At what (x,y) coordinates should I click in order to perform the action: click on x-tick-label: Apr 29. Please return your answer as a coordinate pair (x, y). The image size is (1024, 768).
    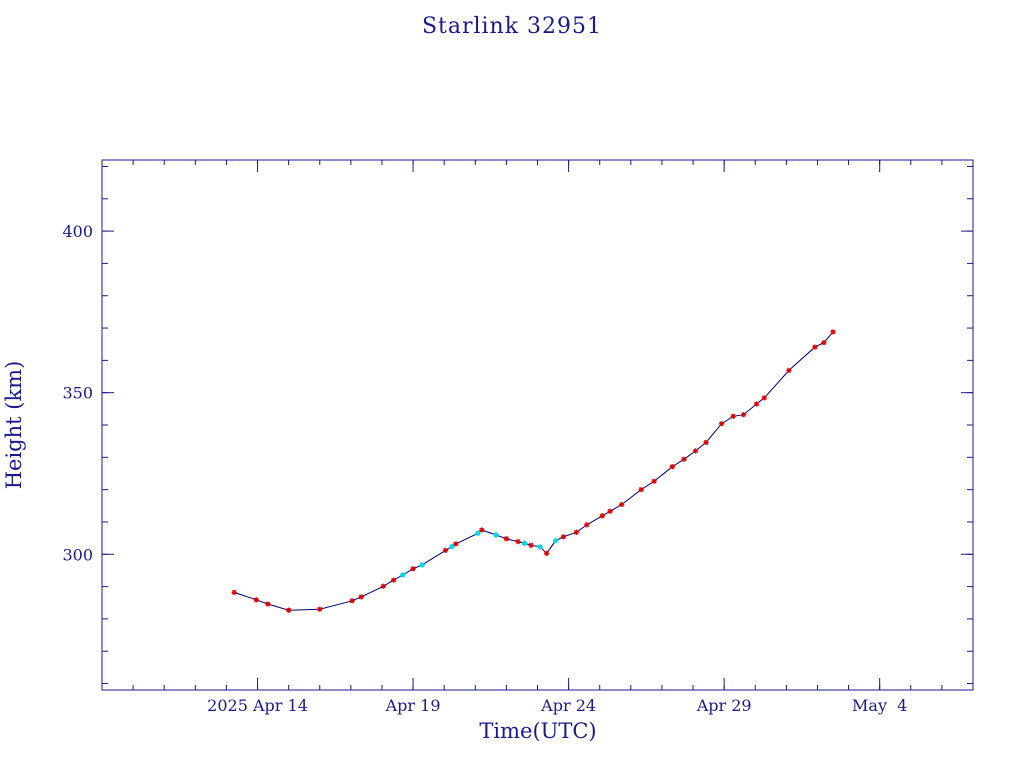
    Looking at the image, I should click on (724, 705).